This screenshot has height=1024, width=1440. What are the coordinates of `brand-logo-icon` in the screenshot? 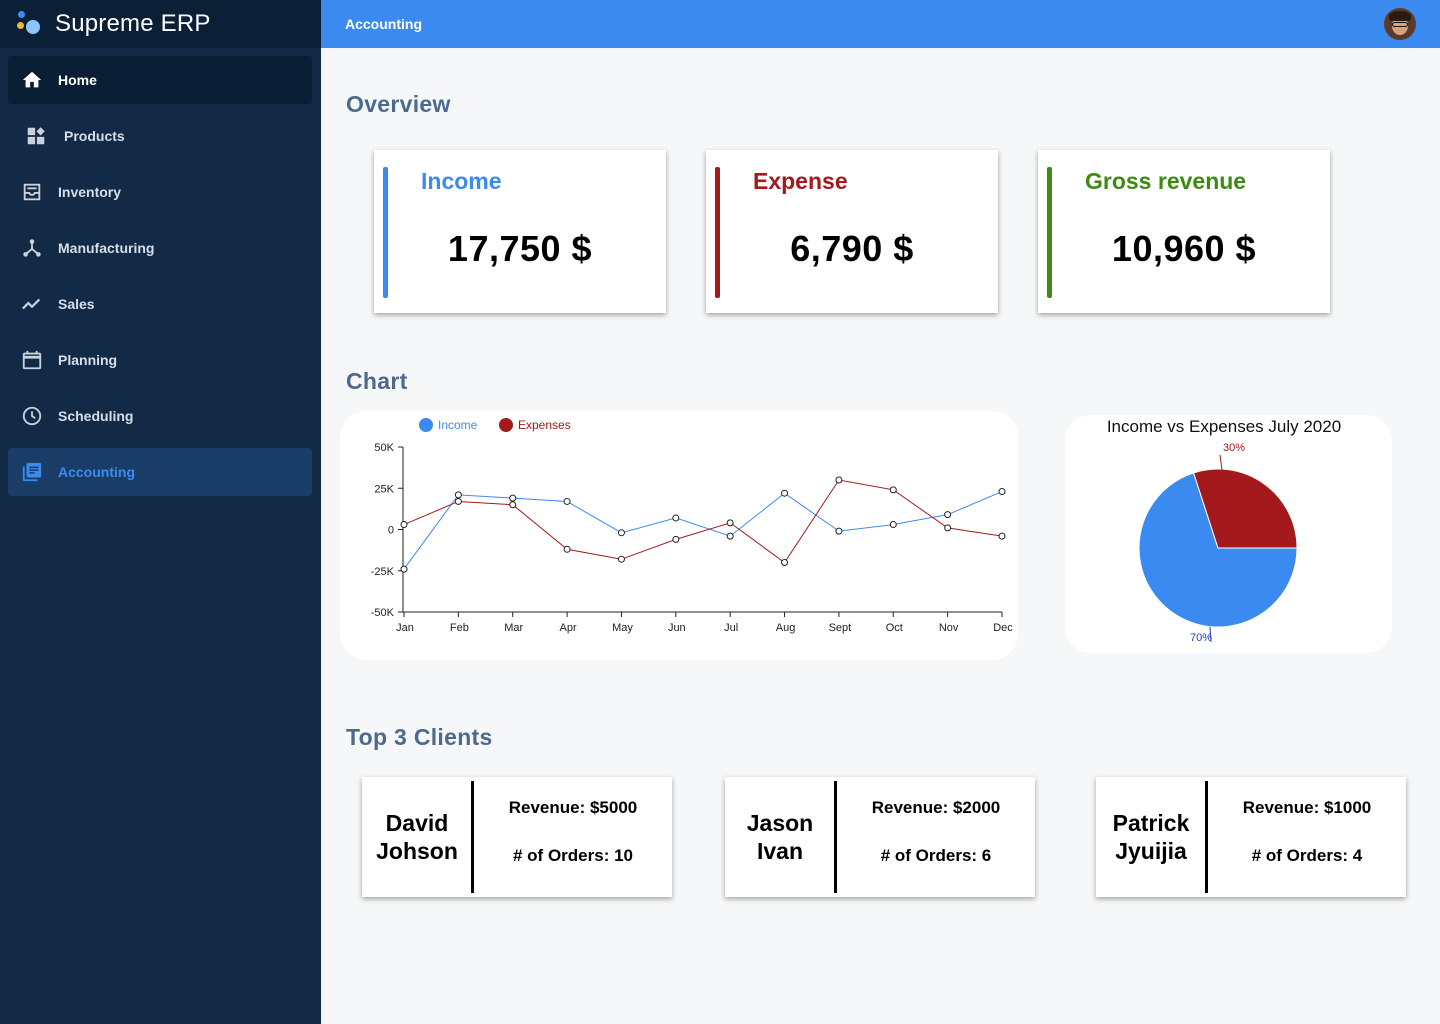 It's located at (30, 24).